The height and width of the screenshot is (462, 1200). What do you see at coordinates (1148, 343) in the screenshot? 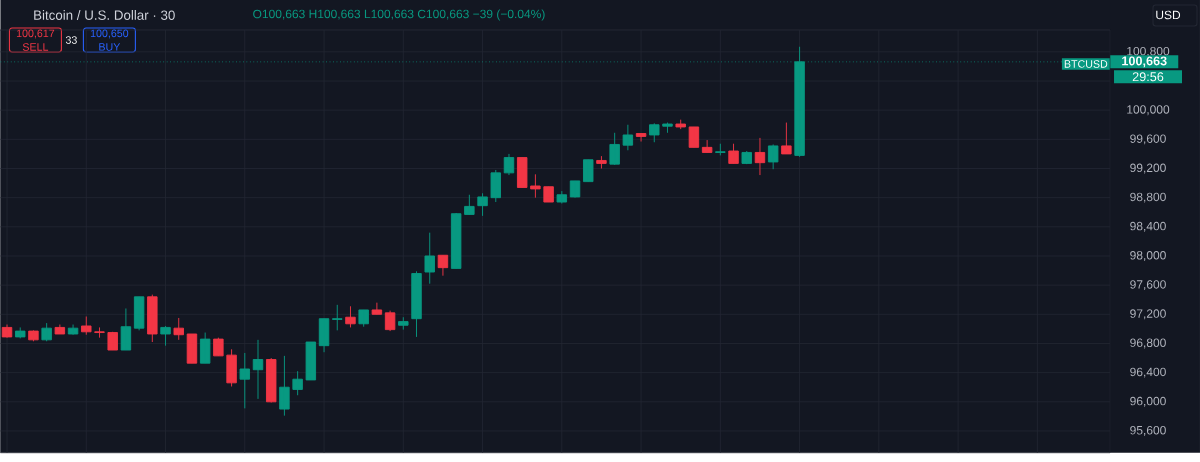
I see `y-tick-label: 96,800` at bounding box center [1148, 343].